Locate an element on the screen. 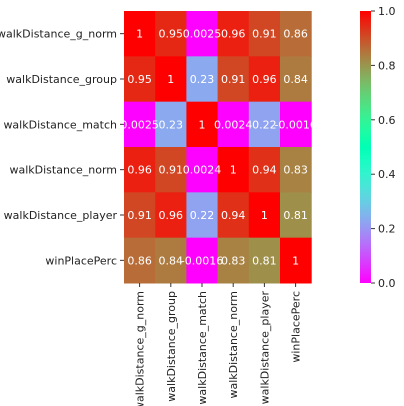  column-tick-label: winPlacePerc is located at coordinates (296, 327).